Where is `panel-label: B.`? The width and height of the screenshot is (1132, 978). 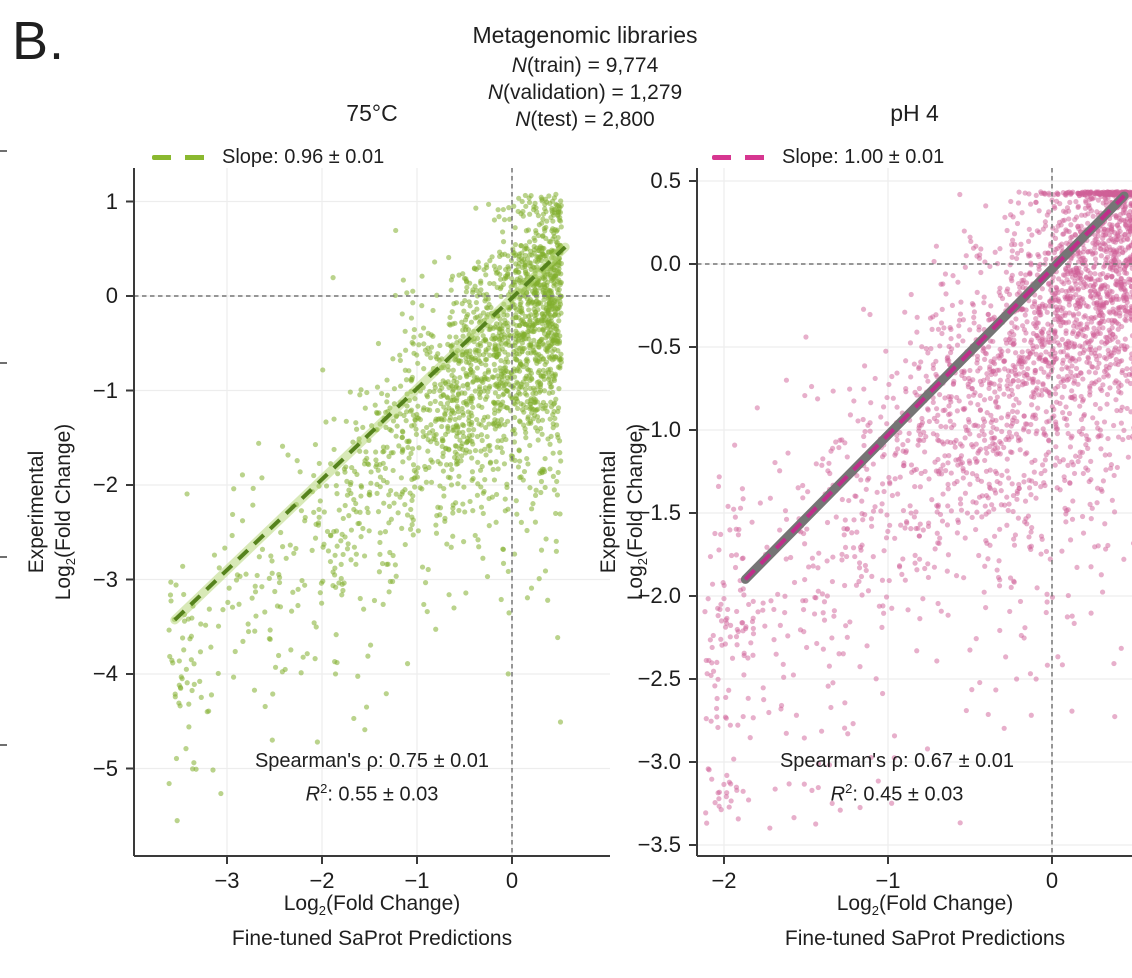 panel-label: B. is located at coordinates (39, 41).